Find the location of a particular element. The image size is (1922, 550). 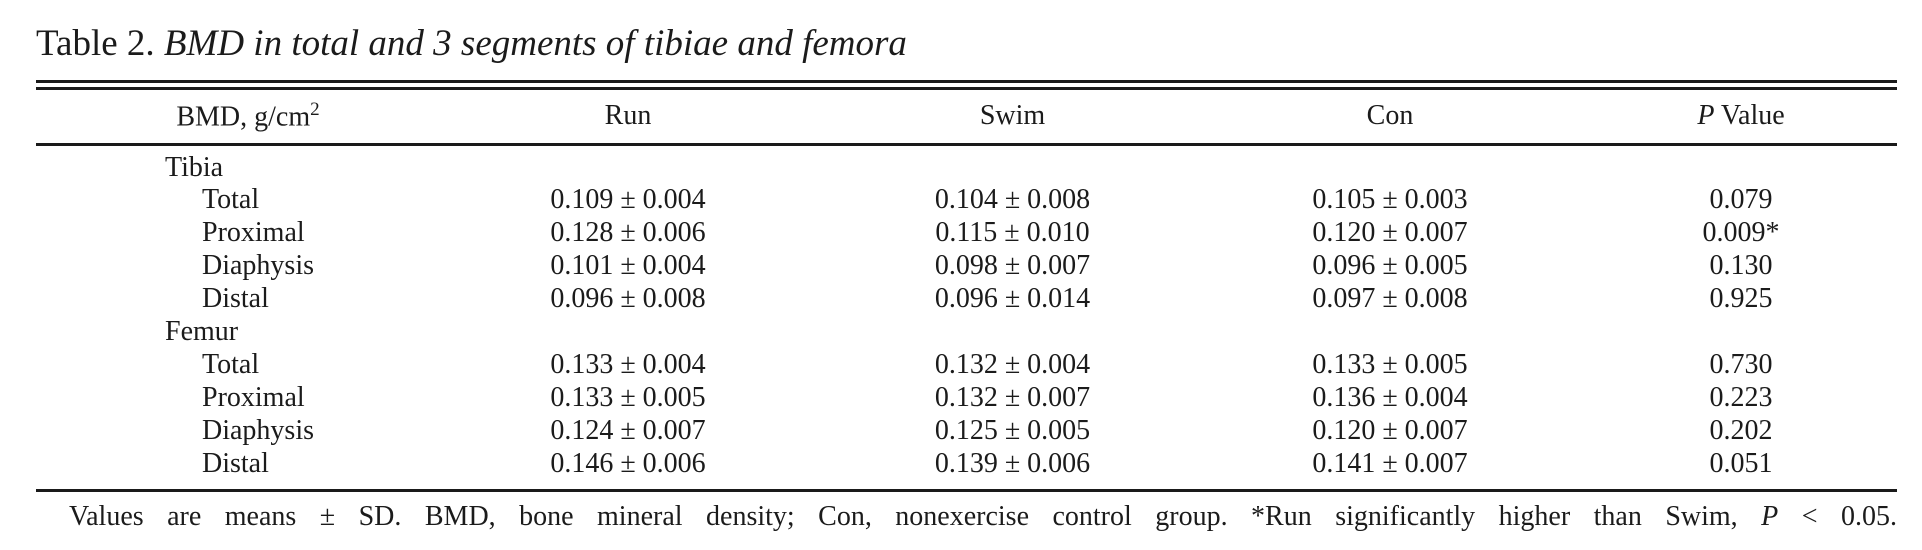

cell-con: 0.096 ± 0.005 is located at coordinates (1390, 265).